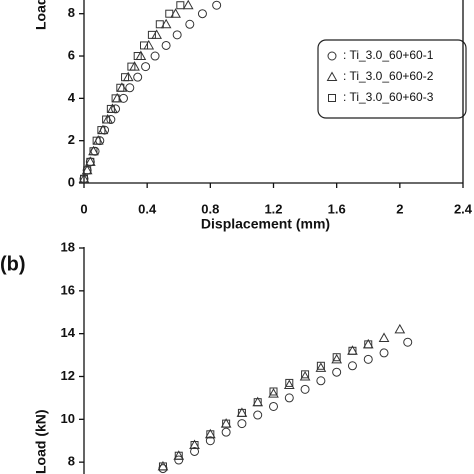 Image resolution: width=474 pixels, height=474 pixels. Describe the element at coordinates (399, 208) in the screenshot. I see `x-tick-label: 2` at that location.